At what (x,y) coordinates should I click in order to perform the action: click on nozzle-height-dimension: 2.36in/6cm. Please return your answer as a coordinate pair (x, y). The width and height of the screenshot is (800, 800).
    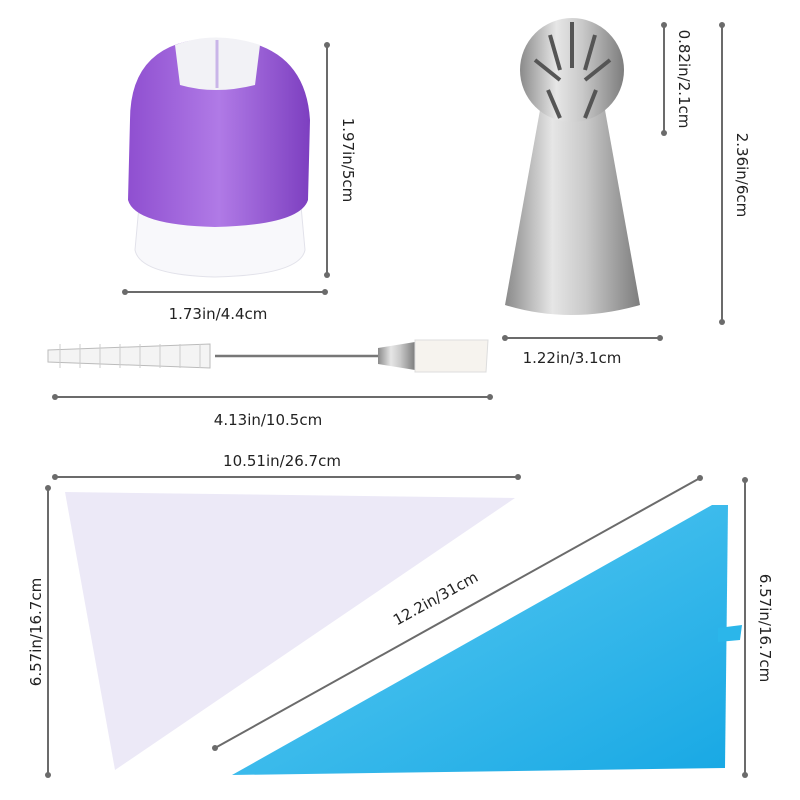
    Looking at the image, I should click on (735, 173).